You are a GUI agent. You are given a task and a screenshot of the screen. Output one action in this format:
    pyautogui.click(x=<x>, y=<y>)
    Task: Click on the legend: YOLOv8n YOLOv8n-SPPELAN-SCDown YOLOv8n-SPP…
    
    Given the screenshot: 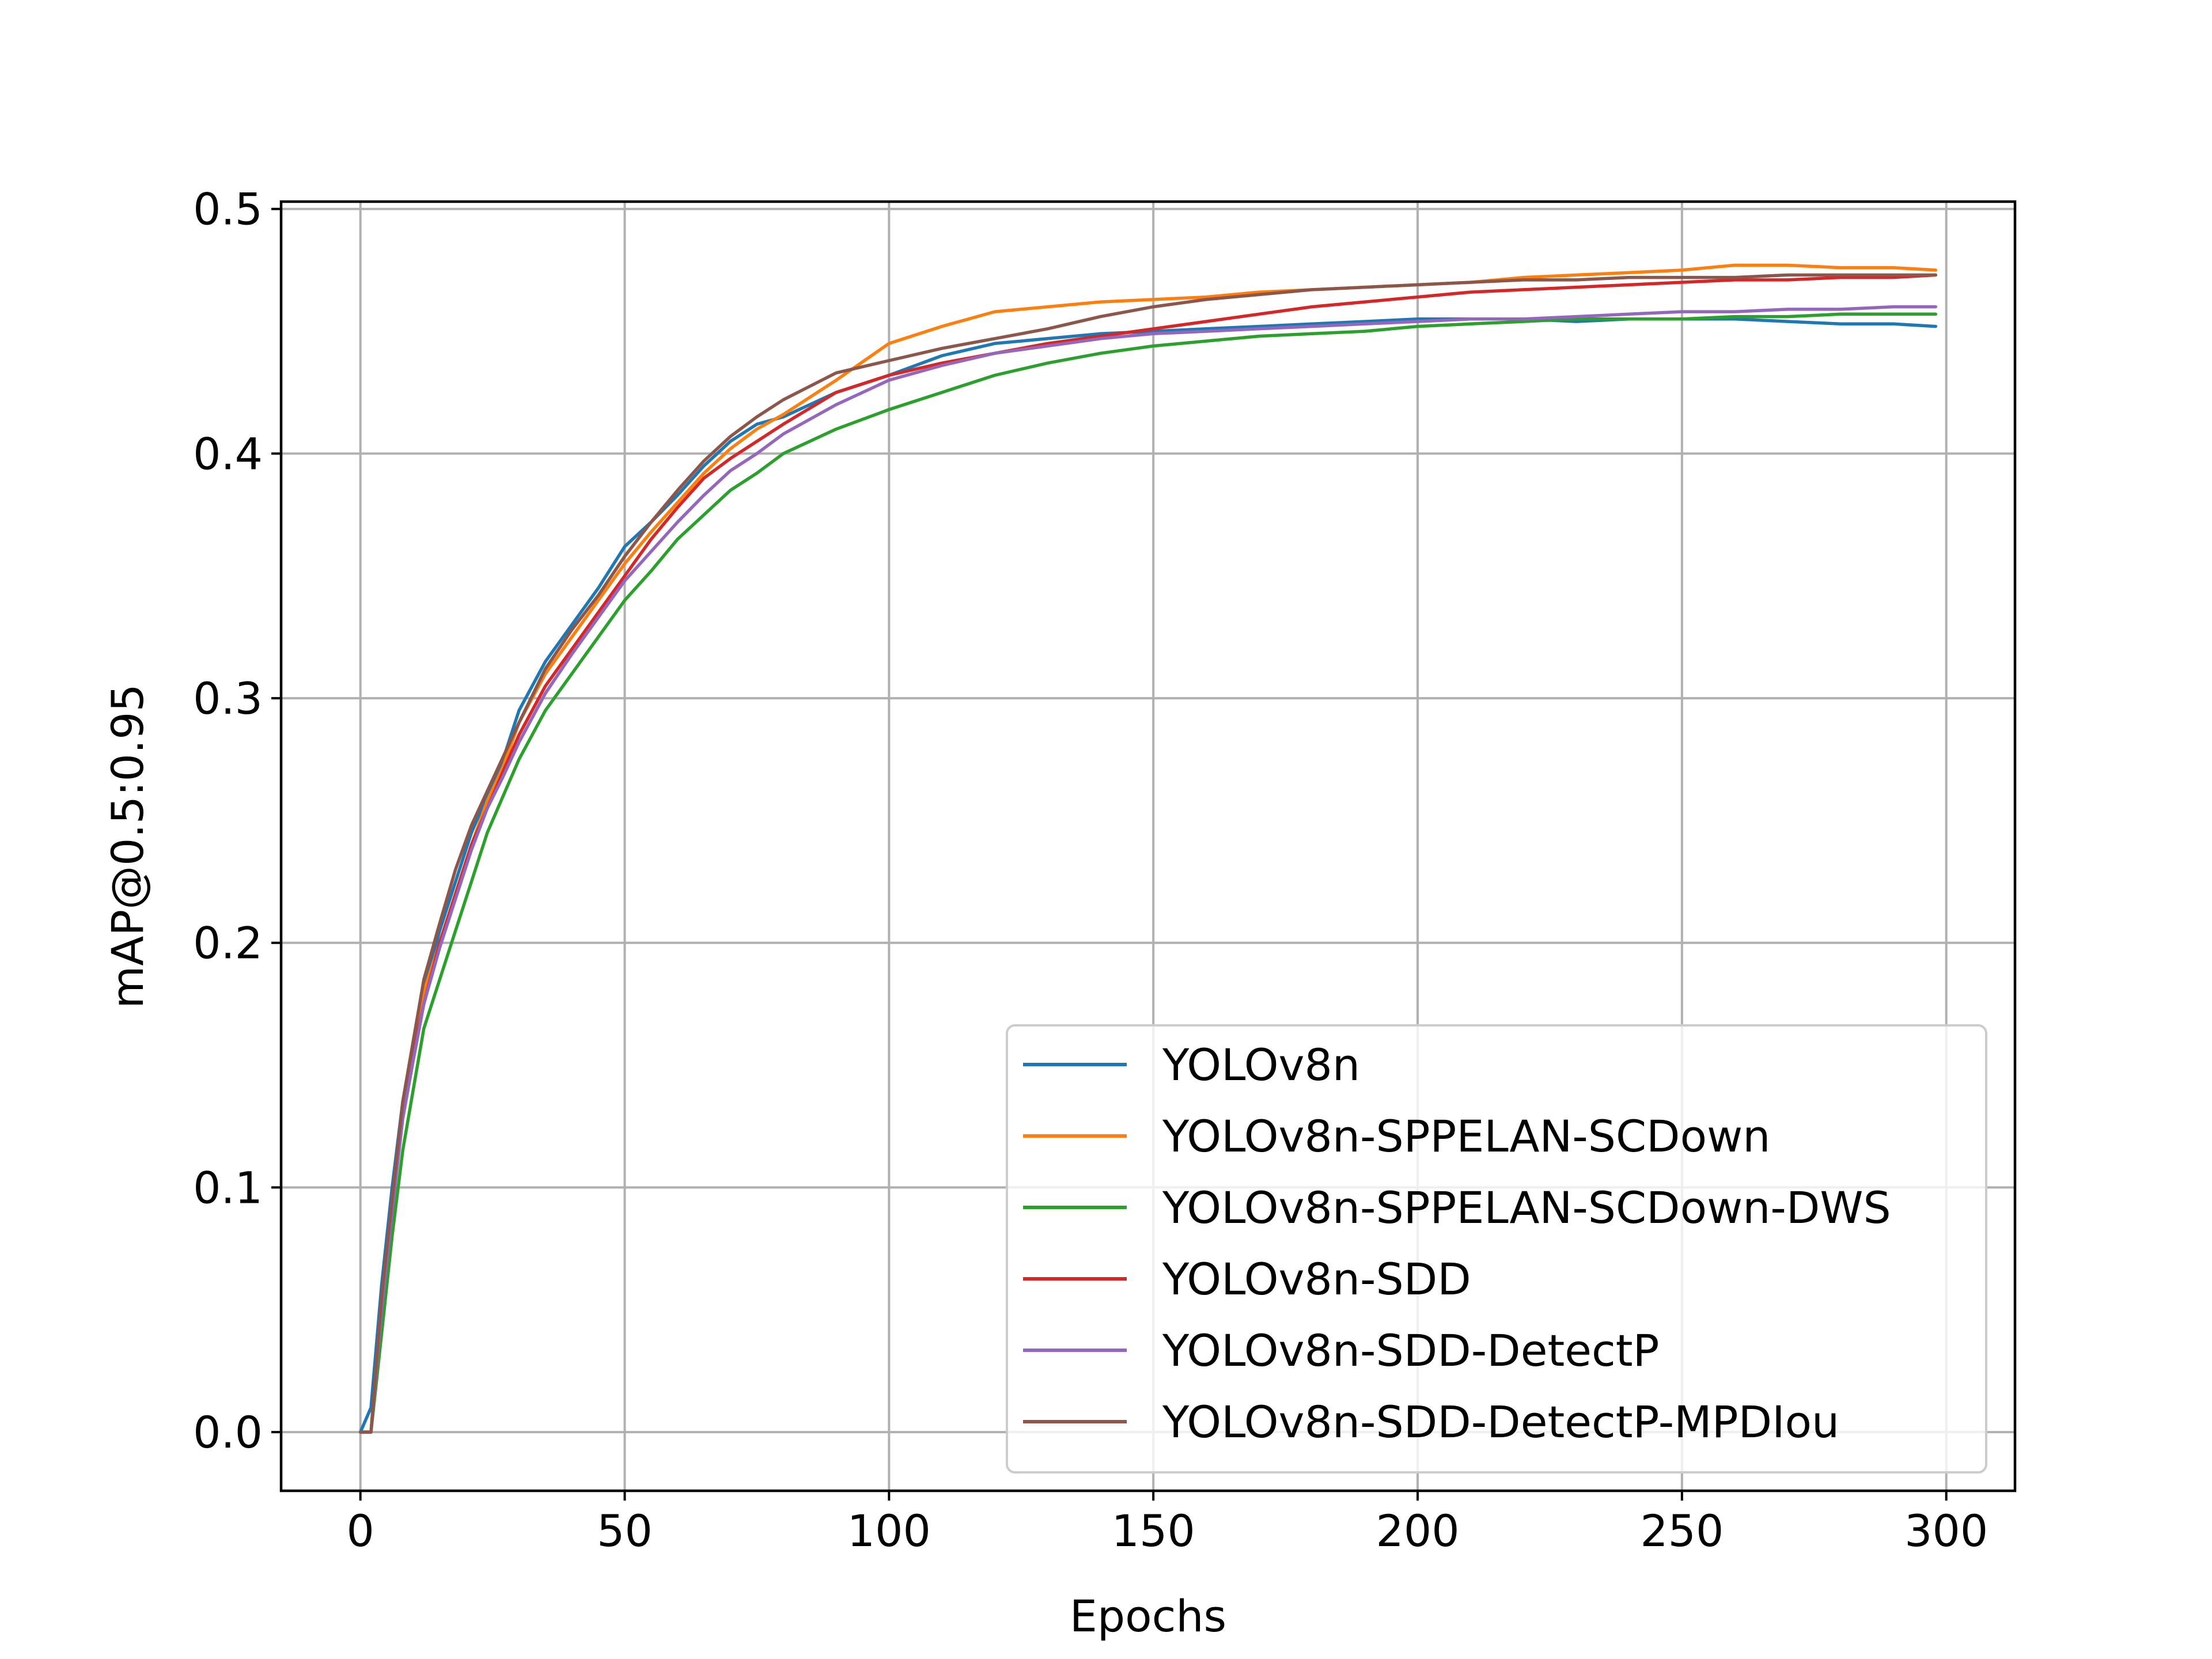 What is the action you would take?
    pyautogui.click(x=1496, y=1249)
    